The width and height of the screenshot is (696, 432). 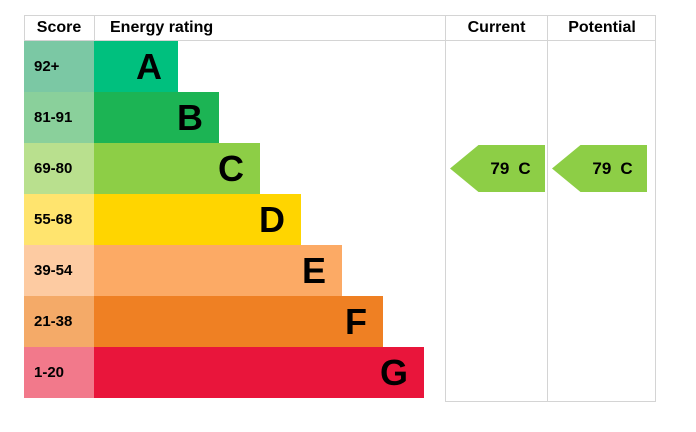 I want to click on band-score-range: 55-68, so click(x=59, y=219).